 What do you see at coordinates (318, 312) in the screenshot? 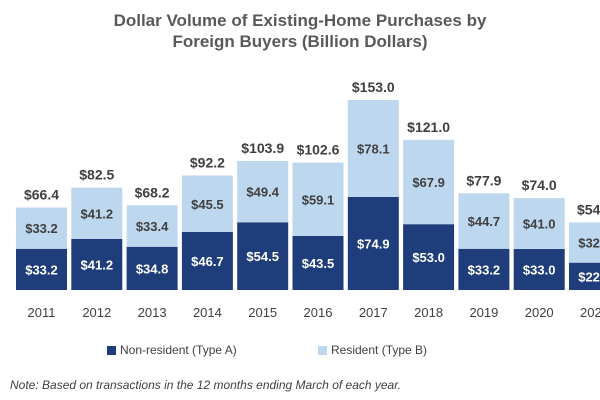
I see `x-tick-2016: 2016` at bounding box center [318, 312].